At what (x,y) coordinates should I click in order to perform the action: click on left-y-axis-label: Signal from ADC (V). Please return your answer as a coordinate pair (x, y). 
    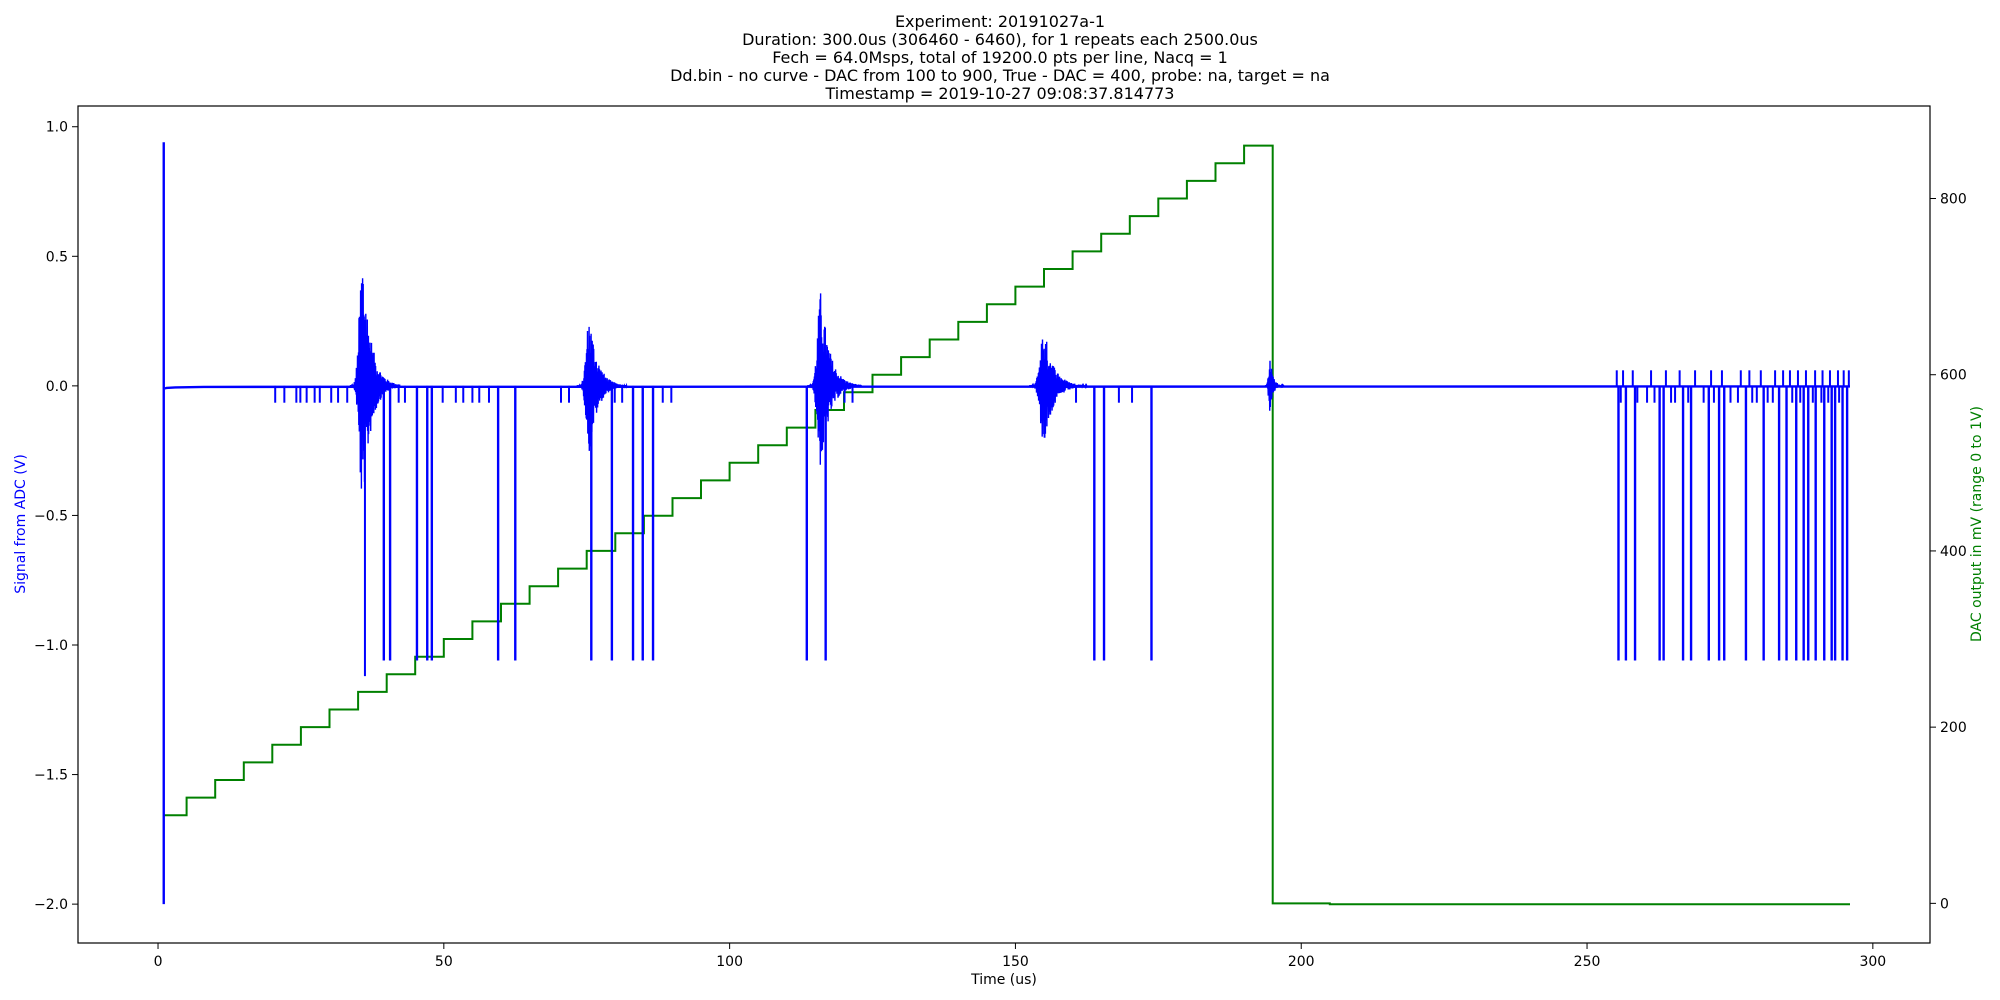
    Looking at the image, I should click on (21, 524).